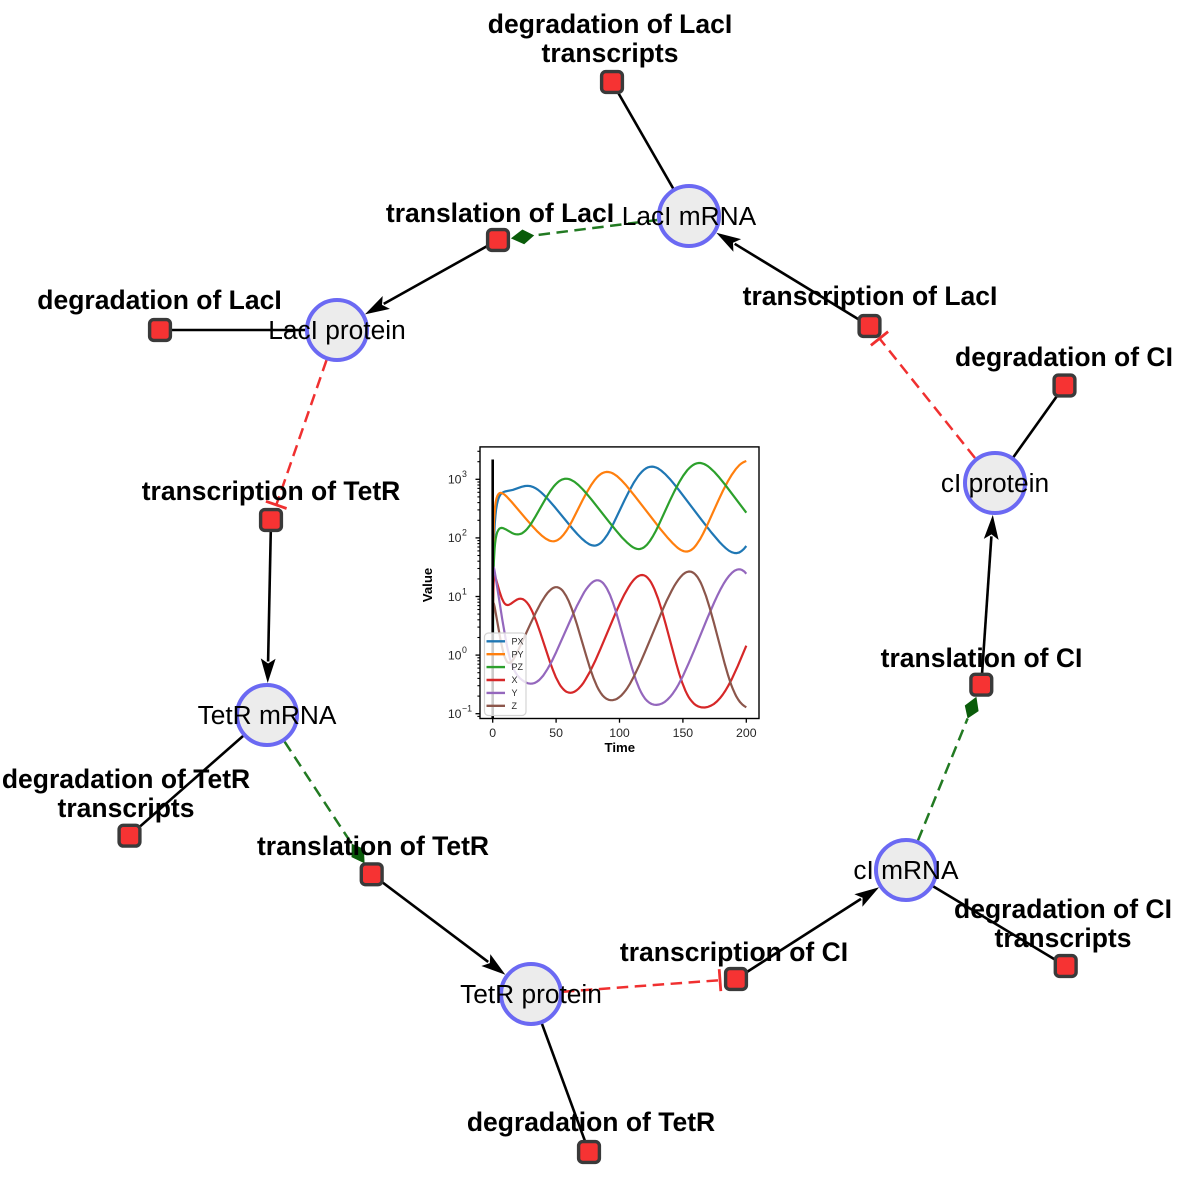 The width and height of the screenshot is (1189, 1200). Describe the element at coordinates (906, 870) in the screenshot. I see `svg-text: cI mRNA` at that location.